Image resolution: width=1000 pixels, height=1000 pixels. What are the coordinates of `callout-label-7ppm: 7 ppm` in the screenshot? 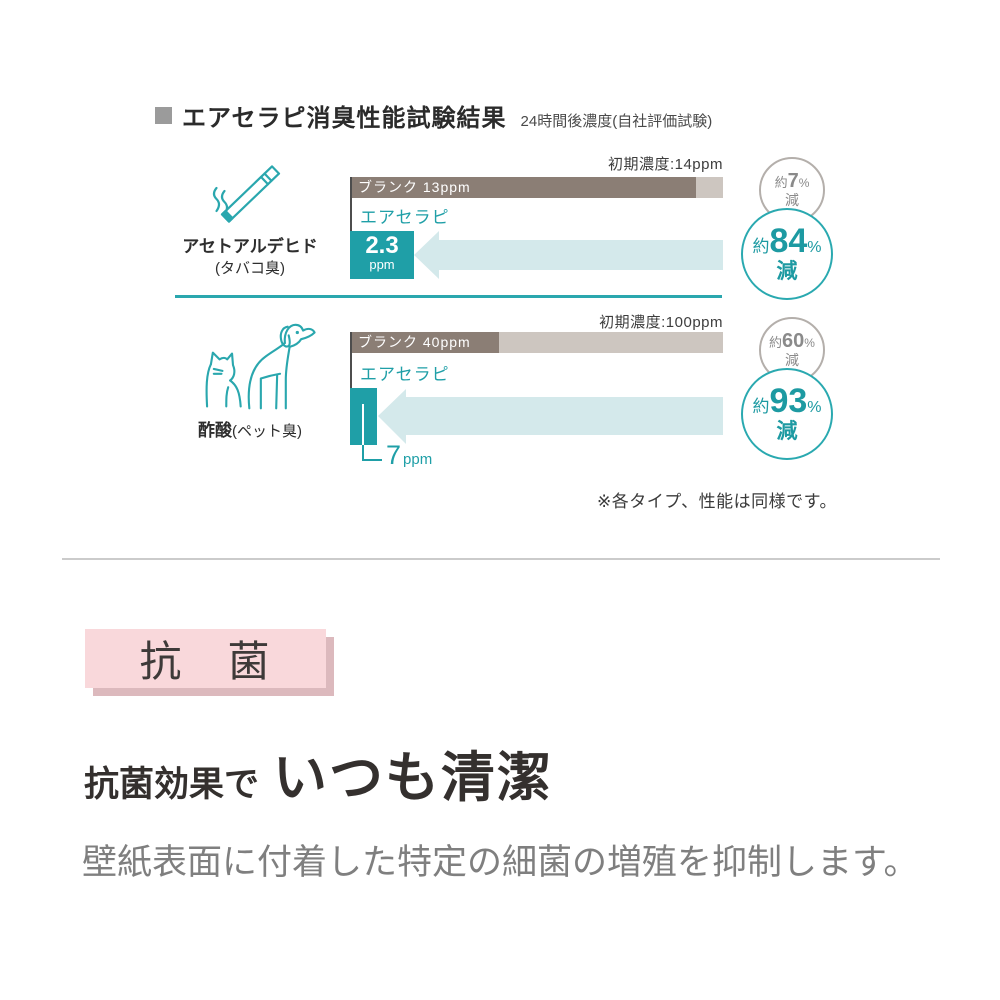 It's located at (409, 455).